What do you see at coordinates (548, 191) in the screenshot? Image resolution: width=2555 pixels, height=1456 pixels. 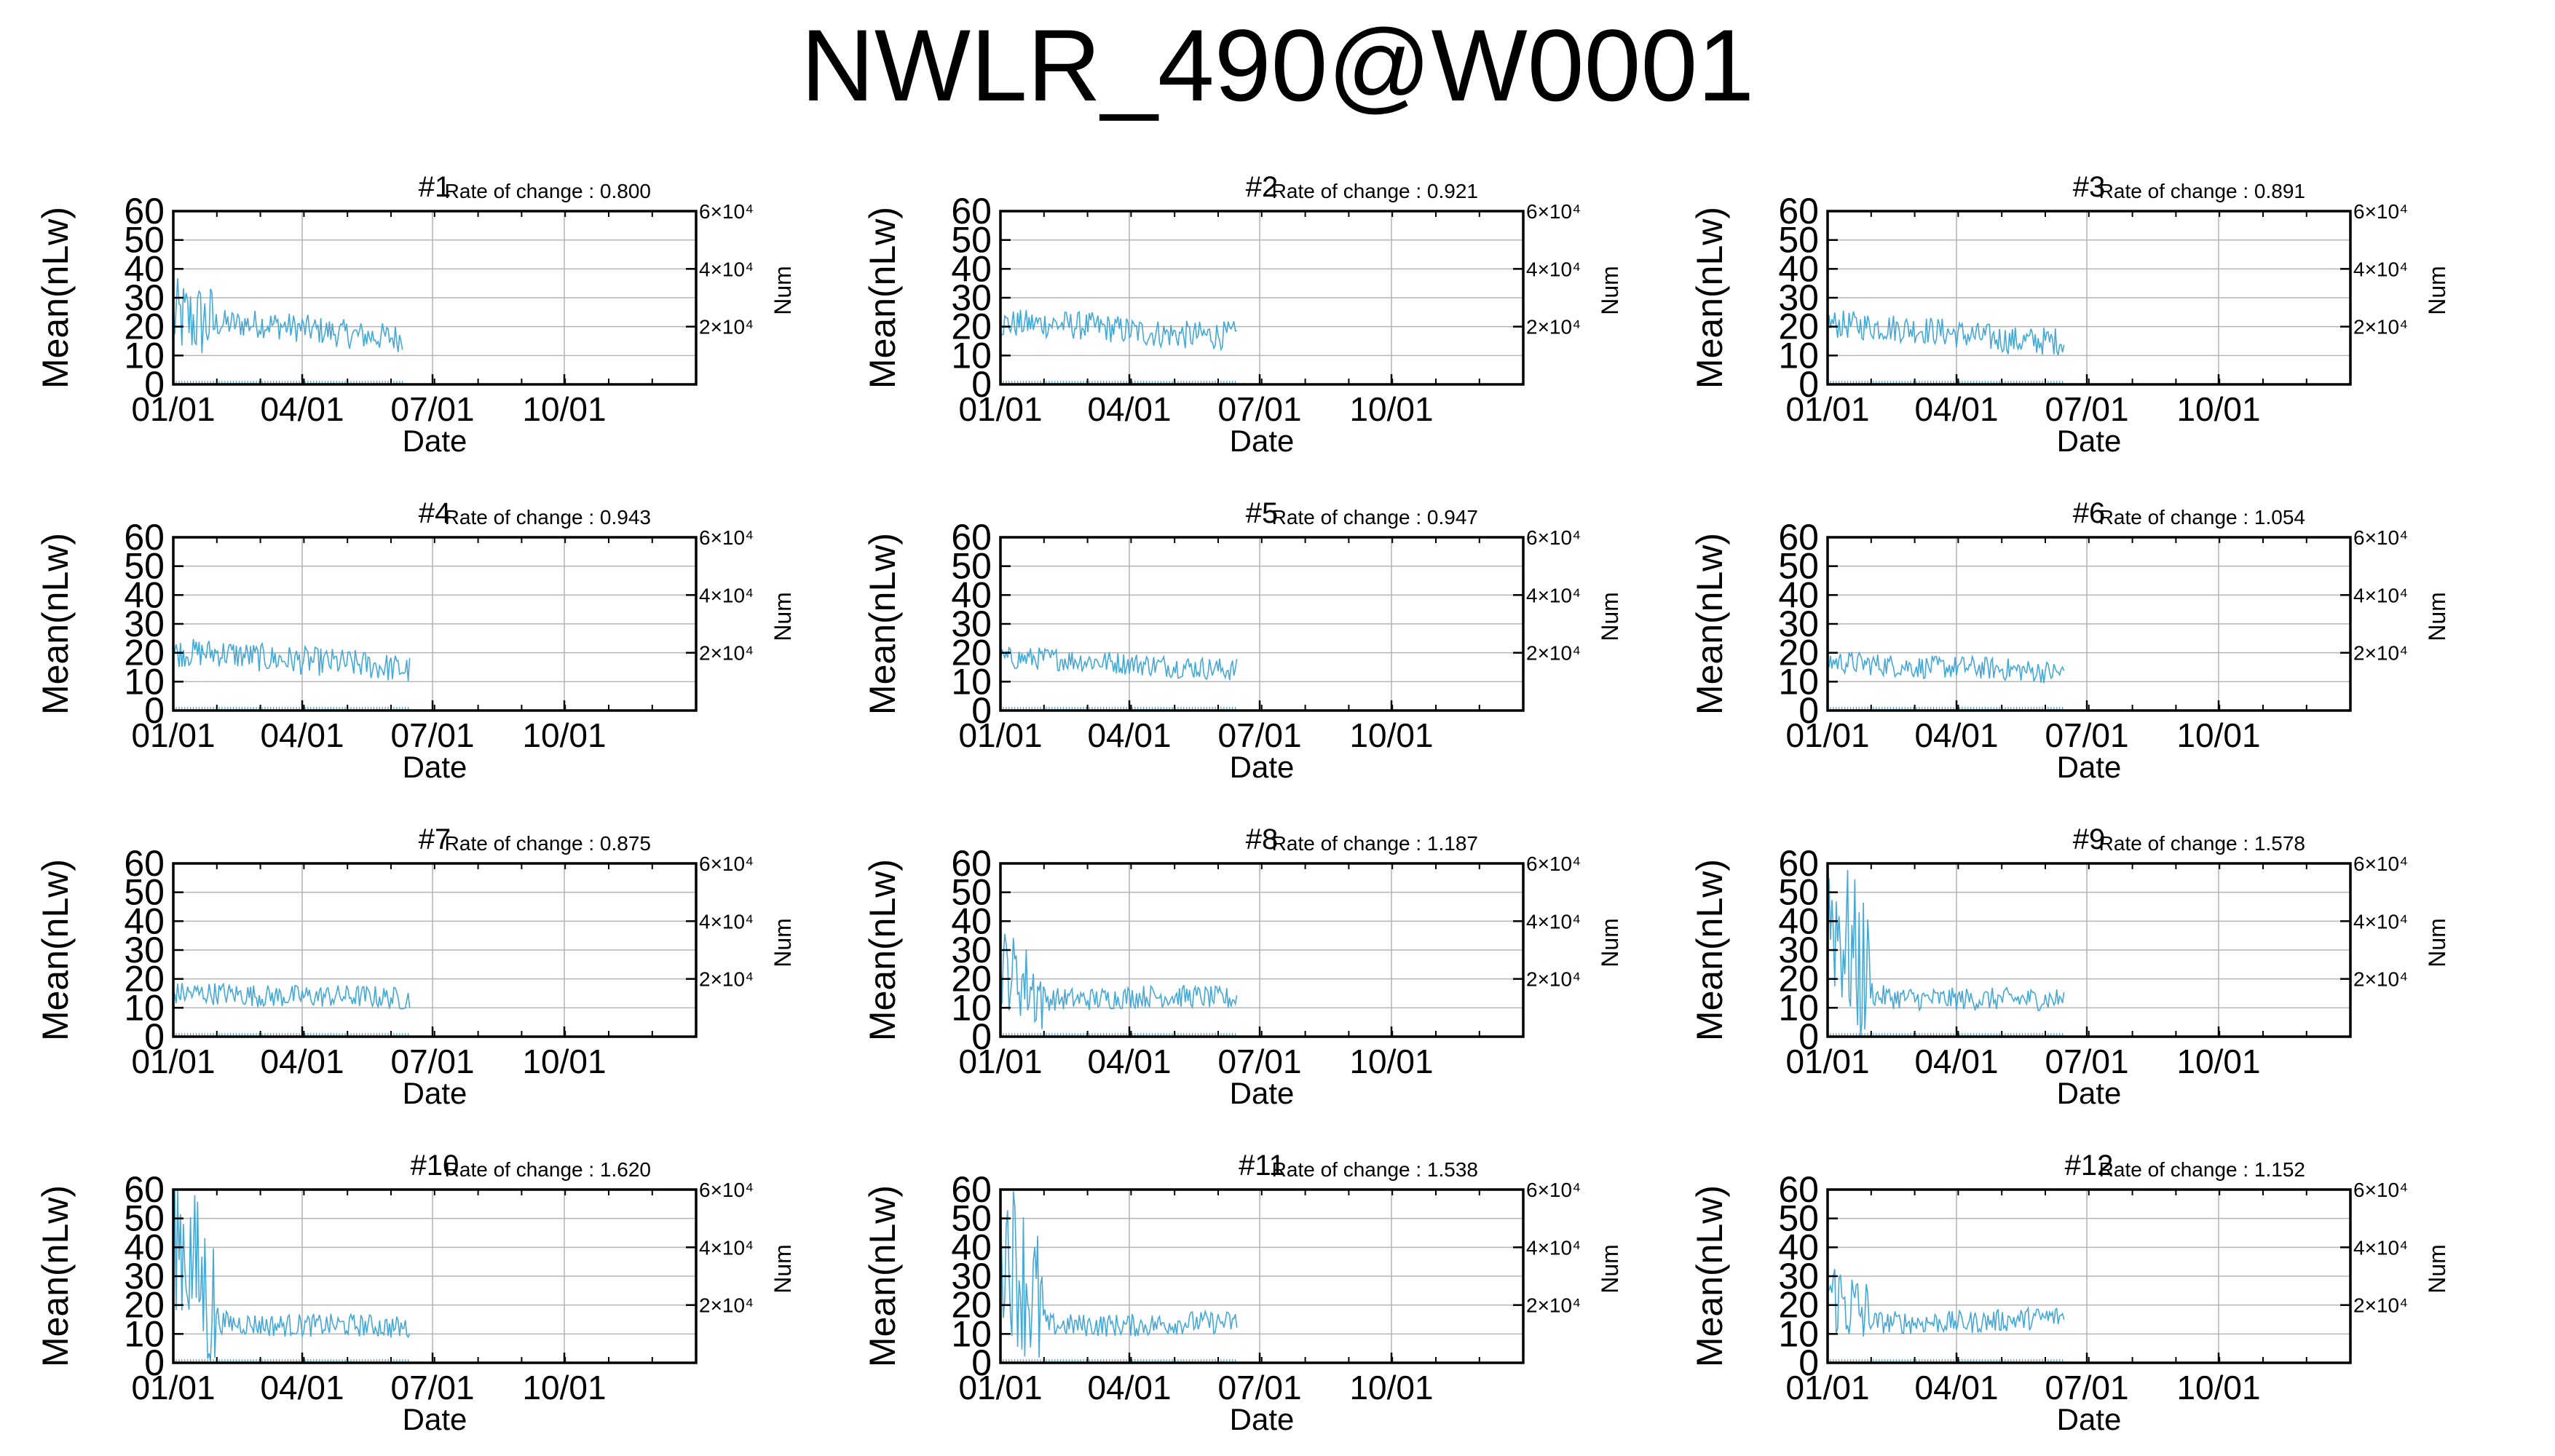 I see `rate-of-change-annotation: Rate of change : 0.800` at bounding box center [548, 191].